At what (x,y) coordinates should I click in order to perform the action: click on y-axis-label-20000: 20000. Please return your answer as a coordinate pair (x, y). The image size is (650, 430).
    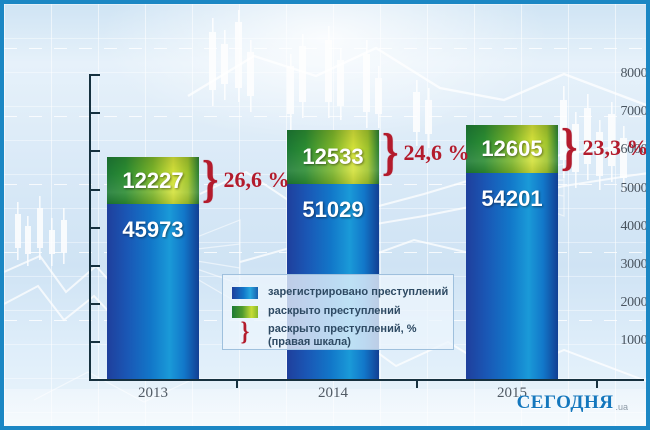
    Looking at the image, I should click on (634, 302).